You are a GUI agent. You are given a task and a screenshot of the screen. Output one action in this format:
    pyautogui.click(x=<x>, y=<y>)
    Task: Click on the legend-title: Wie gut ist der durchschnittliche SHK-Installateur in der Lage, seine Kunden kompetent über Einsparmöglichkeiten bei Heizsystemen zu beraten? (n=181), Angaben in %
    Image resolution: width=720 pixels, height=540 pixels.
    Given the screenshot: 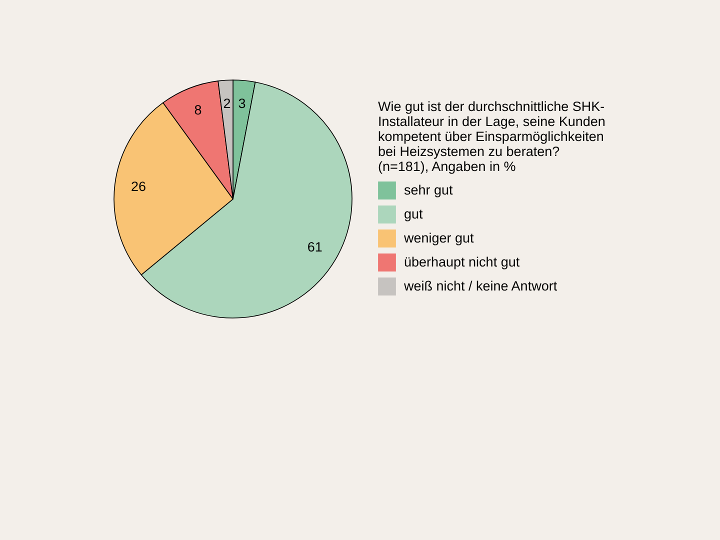 What is the action you would take?
    pyautogui.click(x=492, y=136)
    